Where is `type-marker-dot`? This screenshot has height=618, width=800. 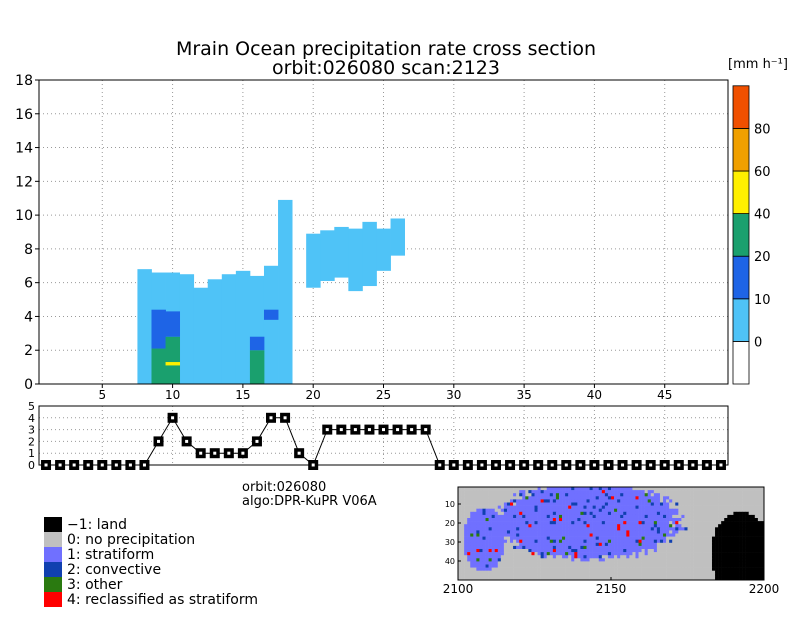
type-marker-dot is located at coordinates (271, 418).